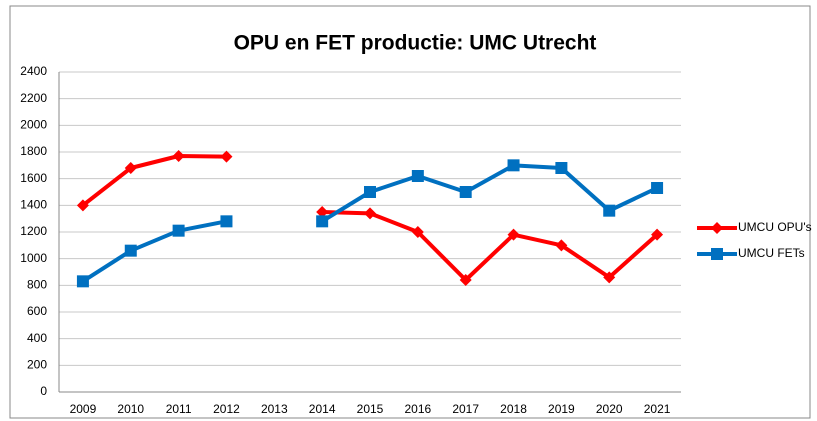  What do you see at coordinates (657, 409) in the screenshot?
I see `x-tick-label: 2021` at bounding box center [657, 409].